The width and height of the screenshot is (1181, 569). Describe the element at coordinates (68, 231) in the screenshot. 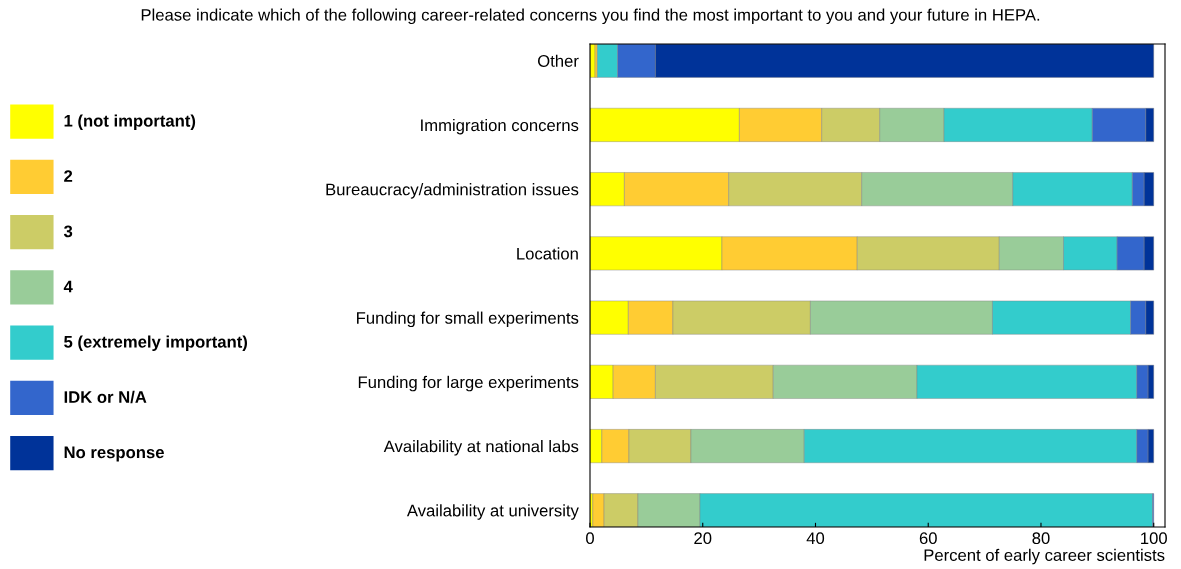

I see `legend-label: 3` at that location.